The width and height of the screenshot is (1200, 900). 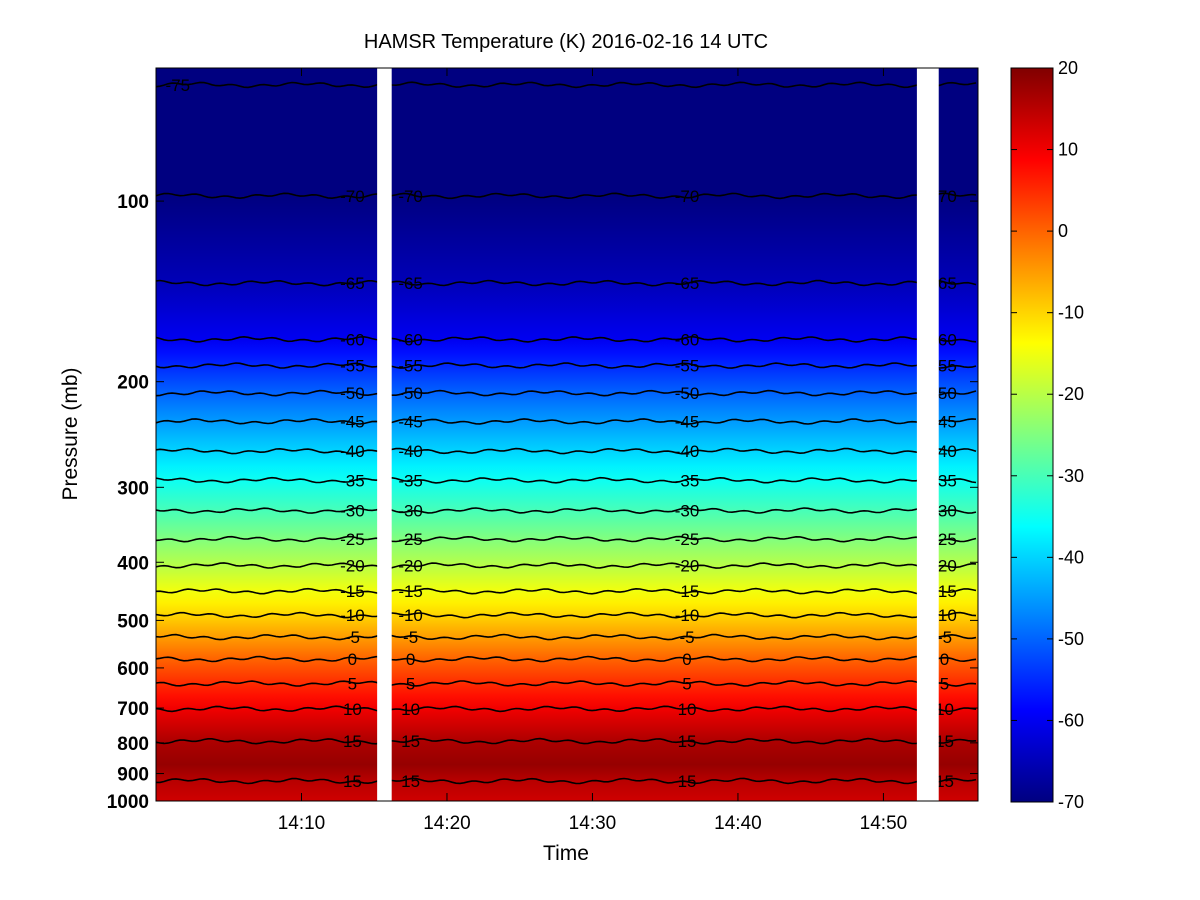 What do you see at coordinates (70, 433) in the screenshot?
I see `y-axis-label: Pressure (mb)` at bounding box center [70, 433].